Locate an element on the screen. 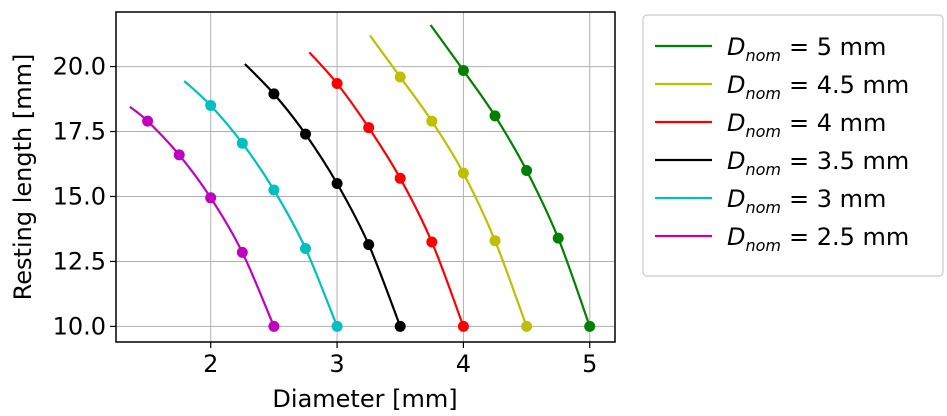 This screenshot has height=416, width=947. legend-label: Dnom = 4 mm is located at coordinates (806, 125).